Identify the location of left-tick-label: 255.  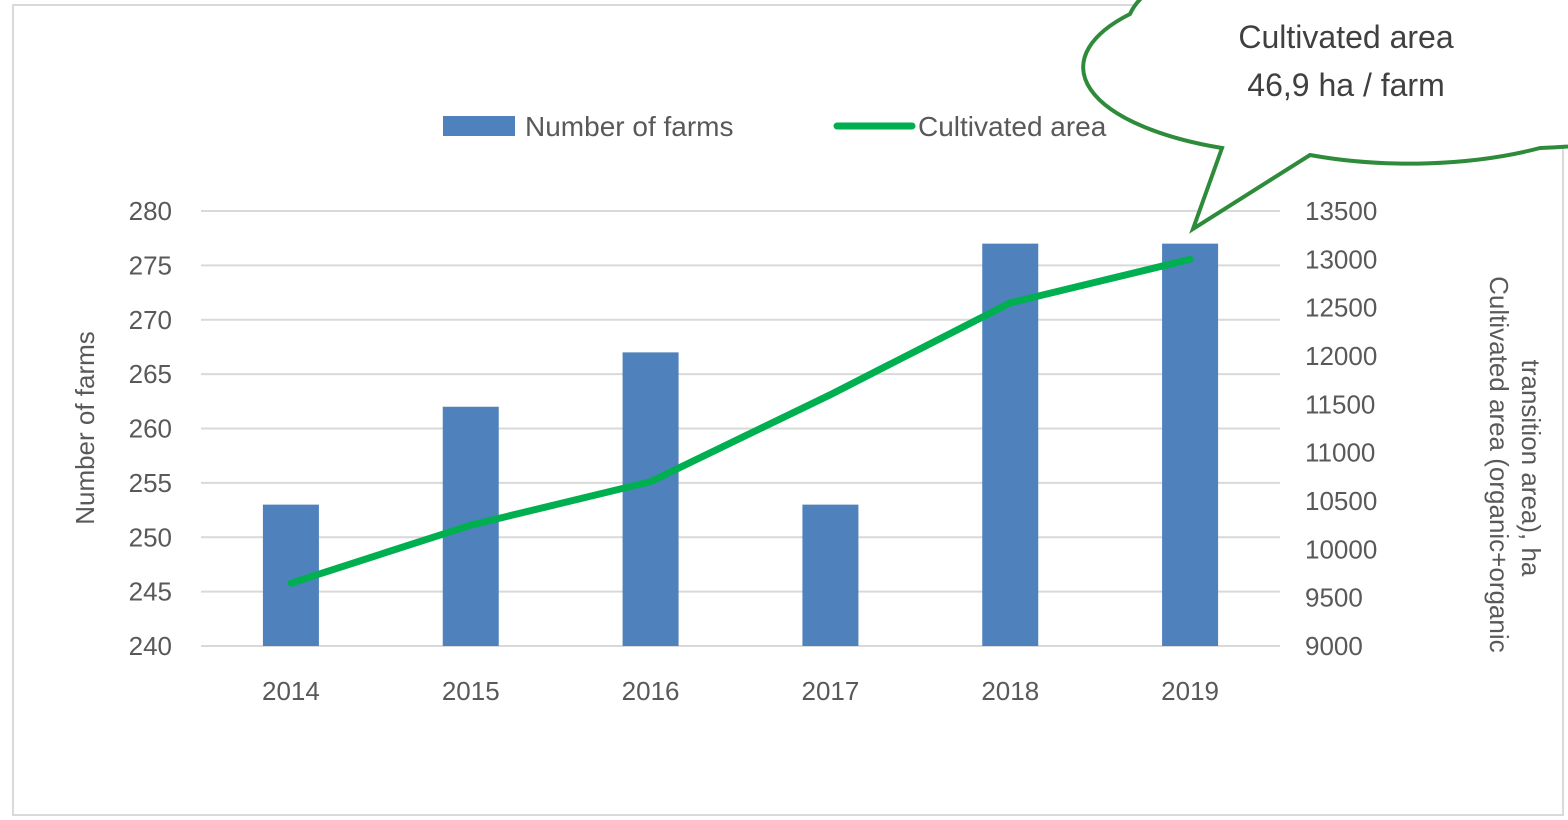
(150, 483).